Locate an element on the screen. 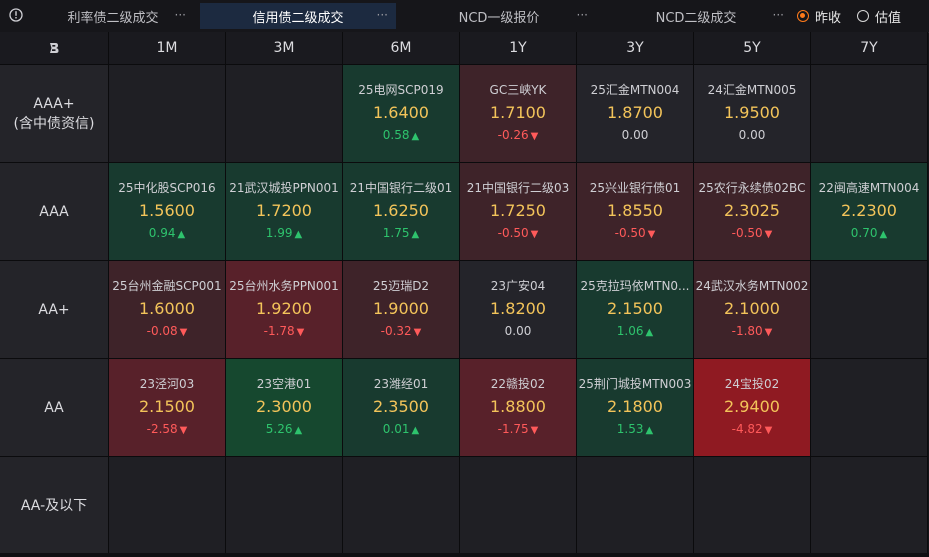 The width and height of the screenshot is (929, 557). bond-name: 23空港01 is located at coordinates (284, 384).